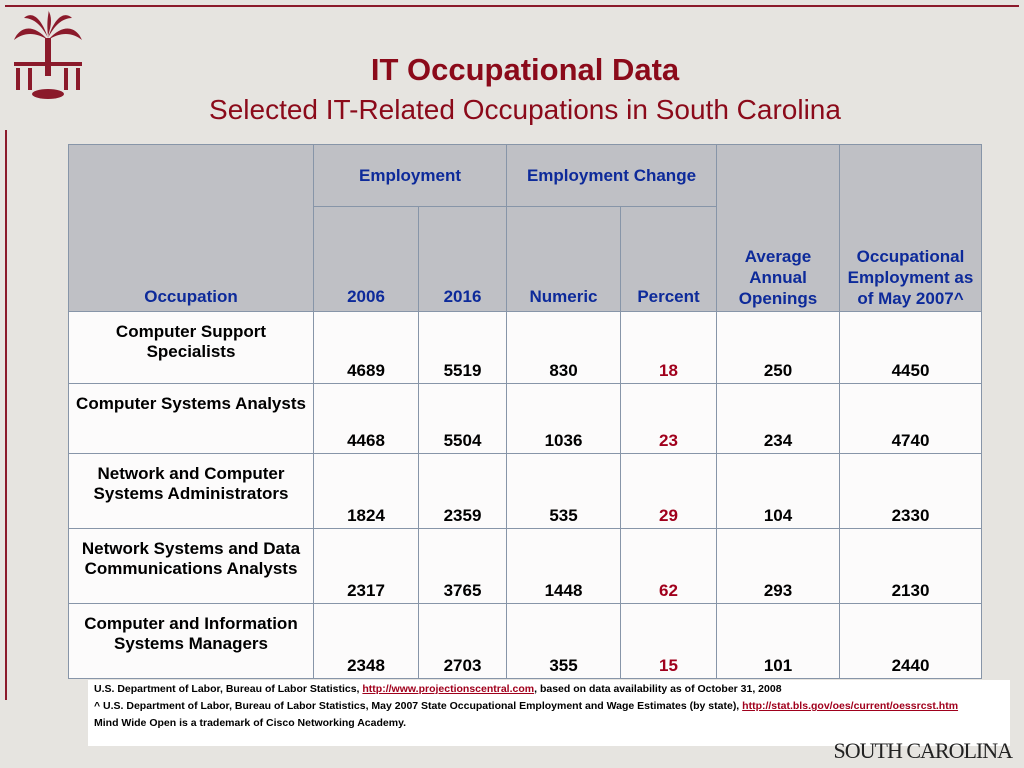 The width and height of the screenshot is (1024, 768). Describe the element at coordinates (366, 491) in the screenshot. I see `value-cell: 1824` at that location.